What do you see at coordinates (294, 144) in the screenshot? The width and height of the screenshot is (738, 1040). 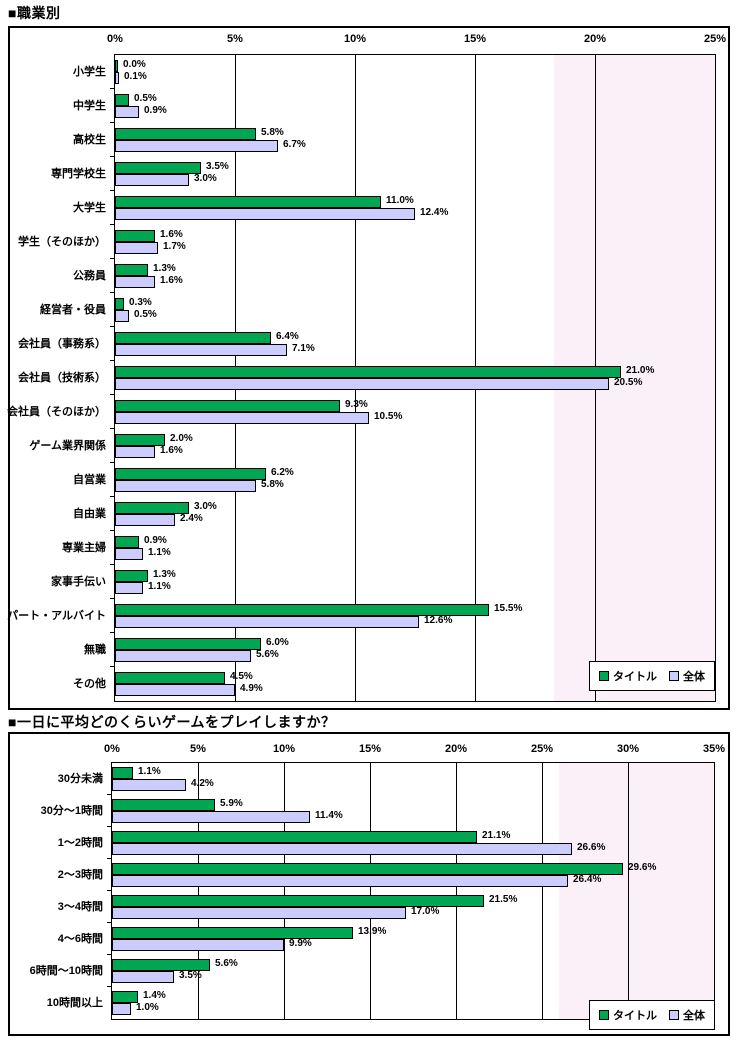 I see `value-label-overall: 6.7%` at bounding box center [294, 144].